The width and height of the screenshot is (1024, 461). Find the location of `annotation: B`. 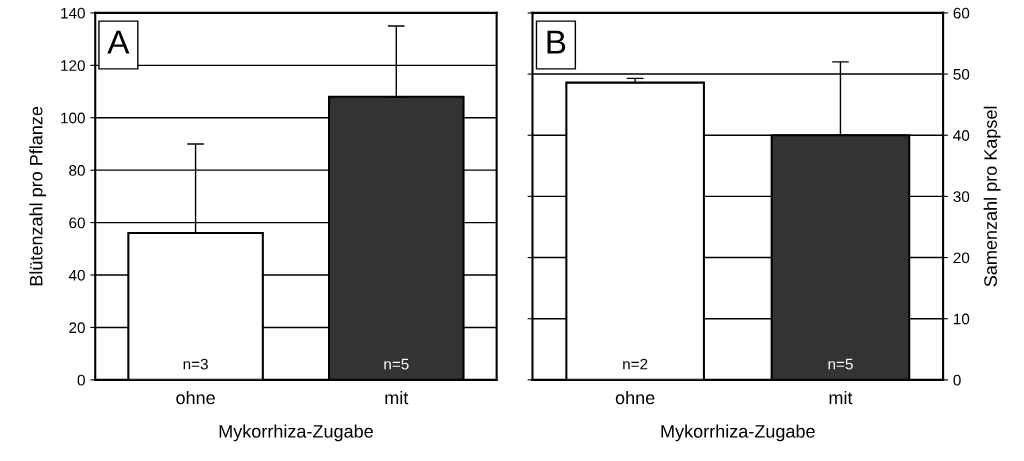

annotation: B is located at coordinates (556, 42).